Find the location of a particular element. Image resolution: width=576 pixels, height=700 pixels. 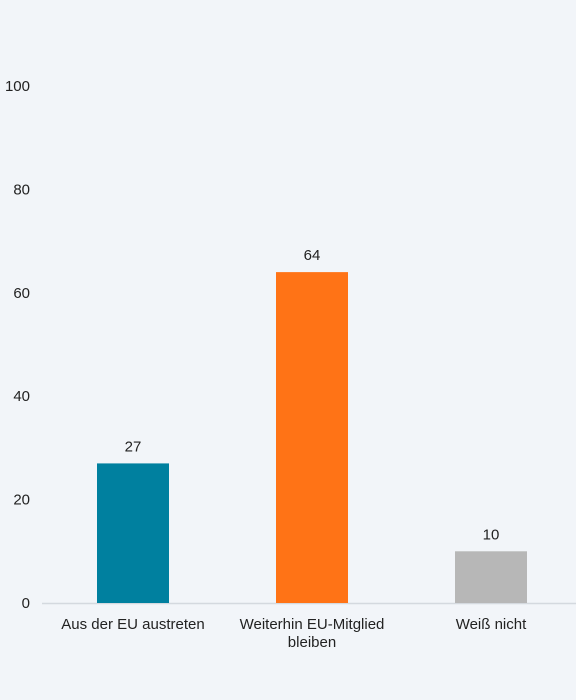

y-tick-label: 80 is located at coordinates (21, 189).